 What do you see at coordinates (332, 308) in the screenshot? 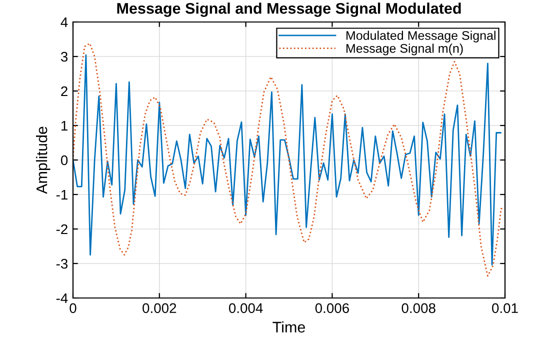
I see `x-tick-label: 0.006` at bounding box center [332, 308].